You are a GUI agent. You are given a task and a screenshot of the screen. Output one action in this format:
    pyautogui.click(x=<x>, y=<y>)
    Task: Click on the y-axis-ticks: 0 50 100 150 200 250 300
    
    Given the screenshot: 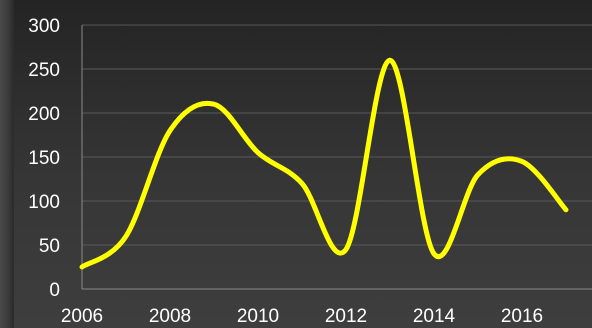 What is the action you would take?
    pyautogui.click(x=44, y=158)
    